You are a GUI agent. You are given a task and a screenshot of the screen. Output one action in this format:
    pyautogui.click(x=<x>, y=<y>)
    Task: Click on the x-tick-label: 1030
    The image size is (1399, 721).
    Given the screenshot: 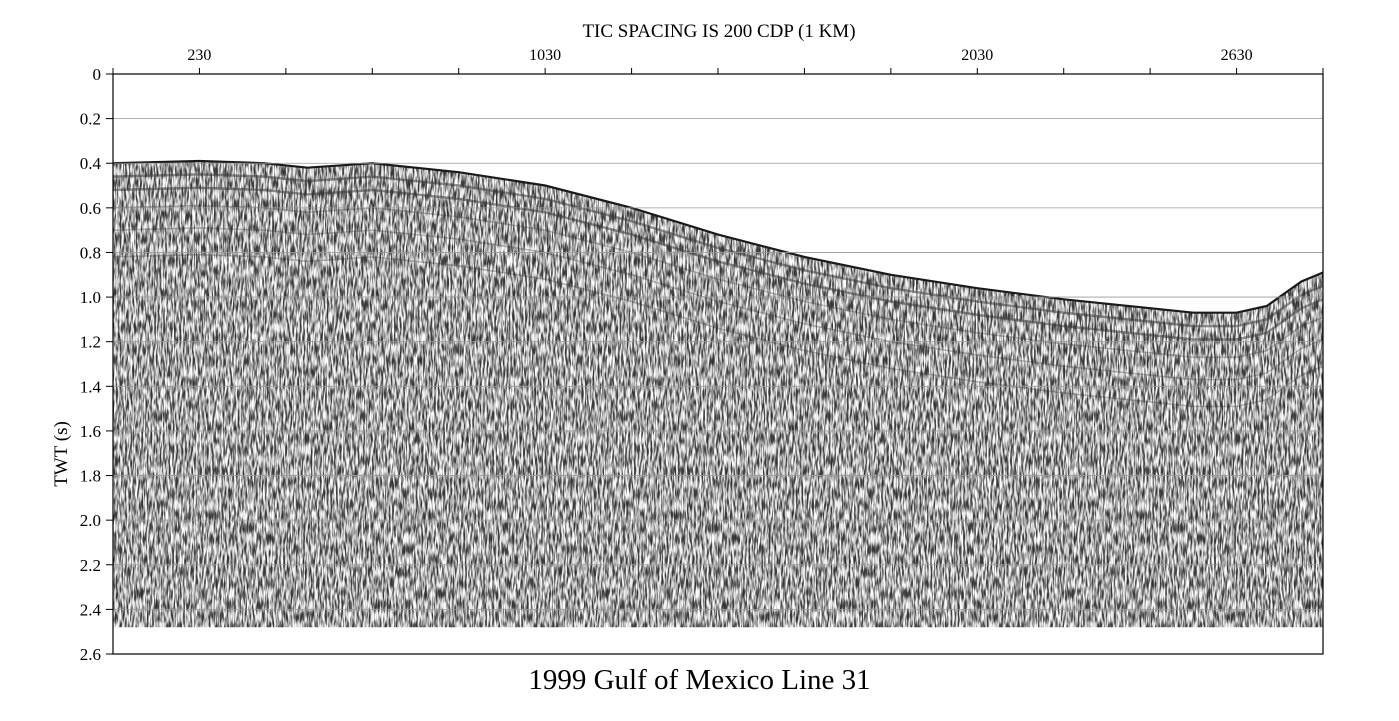 What is the action you would take?
    pyautogui.click(x=545, y=55)
    